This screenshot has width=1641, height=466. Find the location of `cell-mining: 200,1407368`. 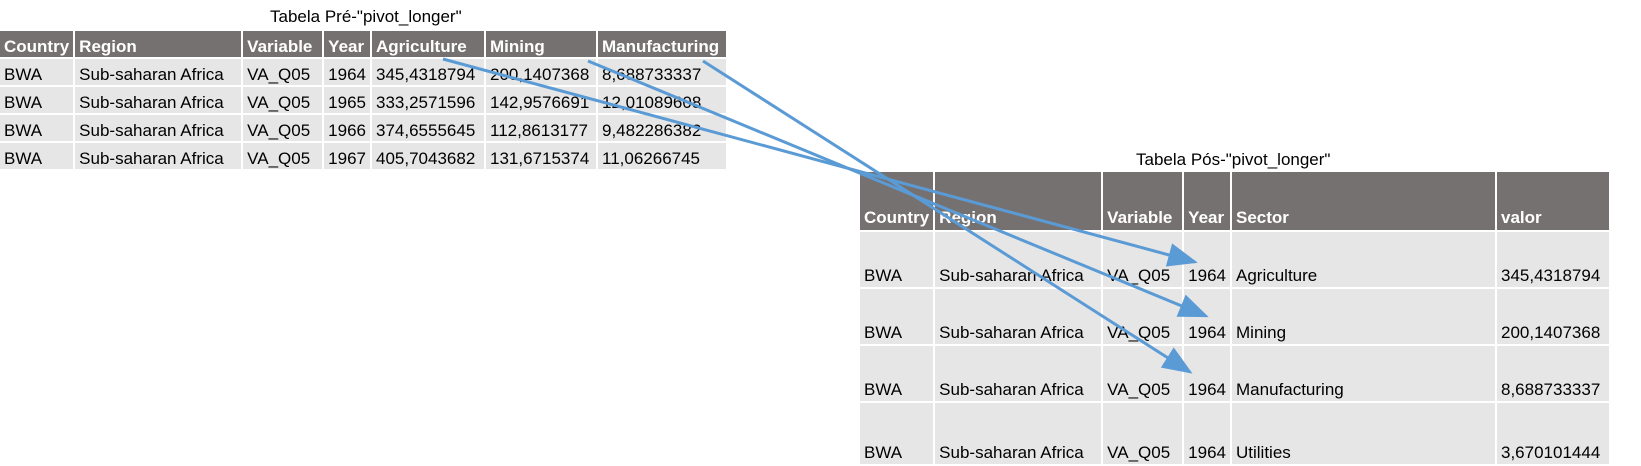

cell-mining: 200,1407368 is located at coordinates (541, 72).